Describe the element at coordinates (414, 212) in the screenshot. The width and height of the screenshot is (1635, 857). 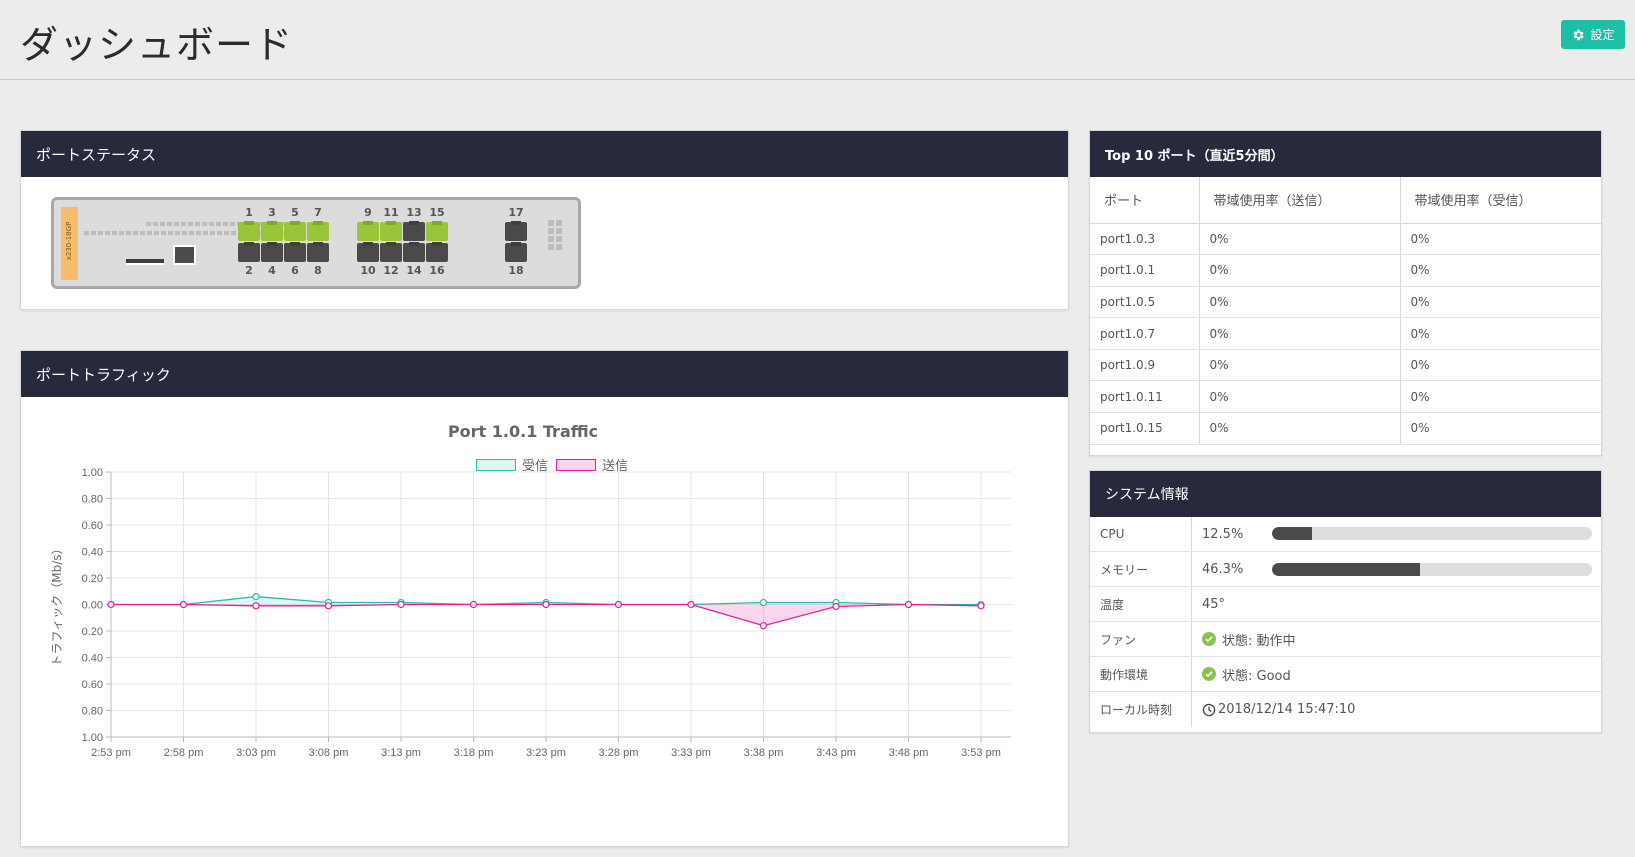
I see `port-number-label: 13` at that location.